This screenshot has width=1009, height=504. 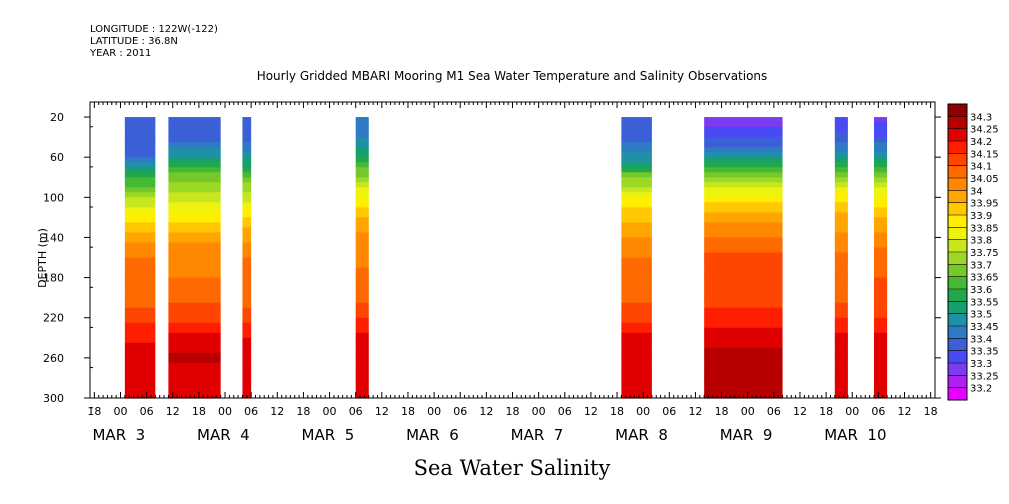 What do you see at coordinates (981, 389) in the screenshot?
I see `colorbar-label: 33.2` at bounding box center [981, 389].